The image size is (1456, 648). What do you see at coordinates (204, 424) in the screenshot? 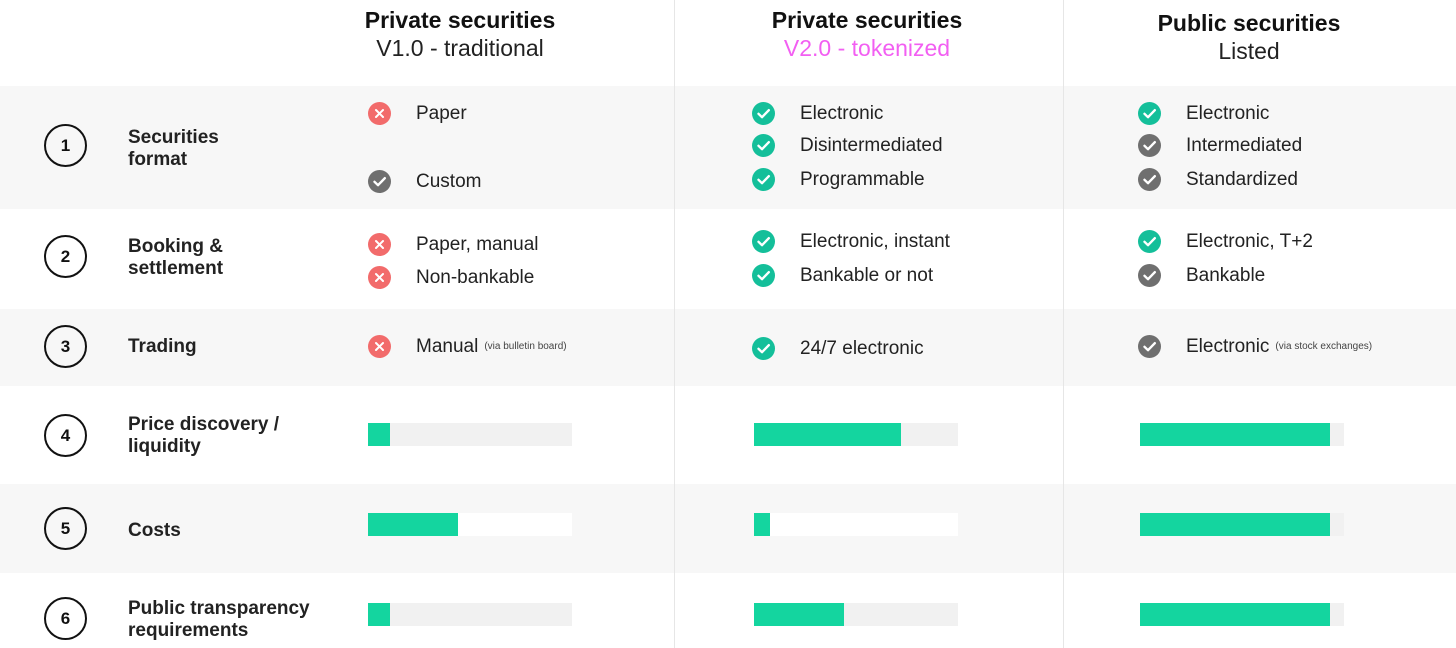
I see `row-label-line: Price discovery /` at bounding box center [204, 424].